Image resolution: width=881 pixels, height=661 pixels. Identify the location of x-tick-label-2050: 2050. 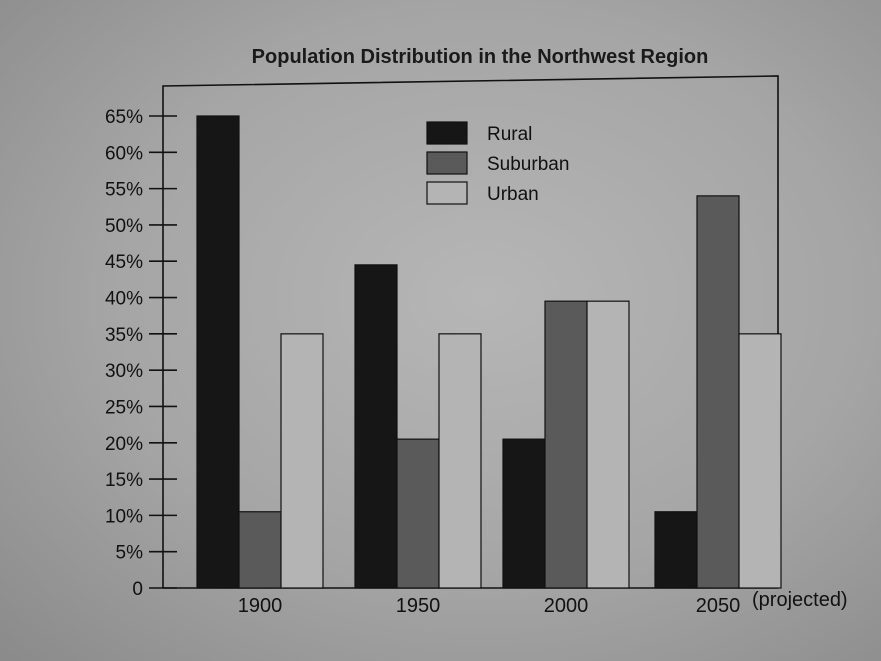
(718, 606).